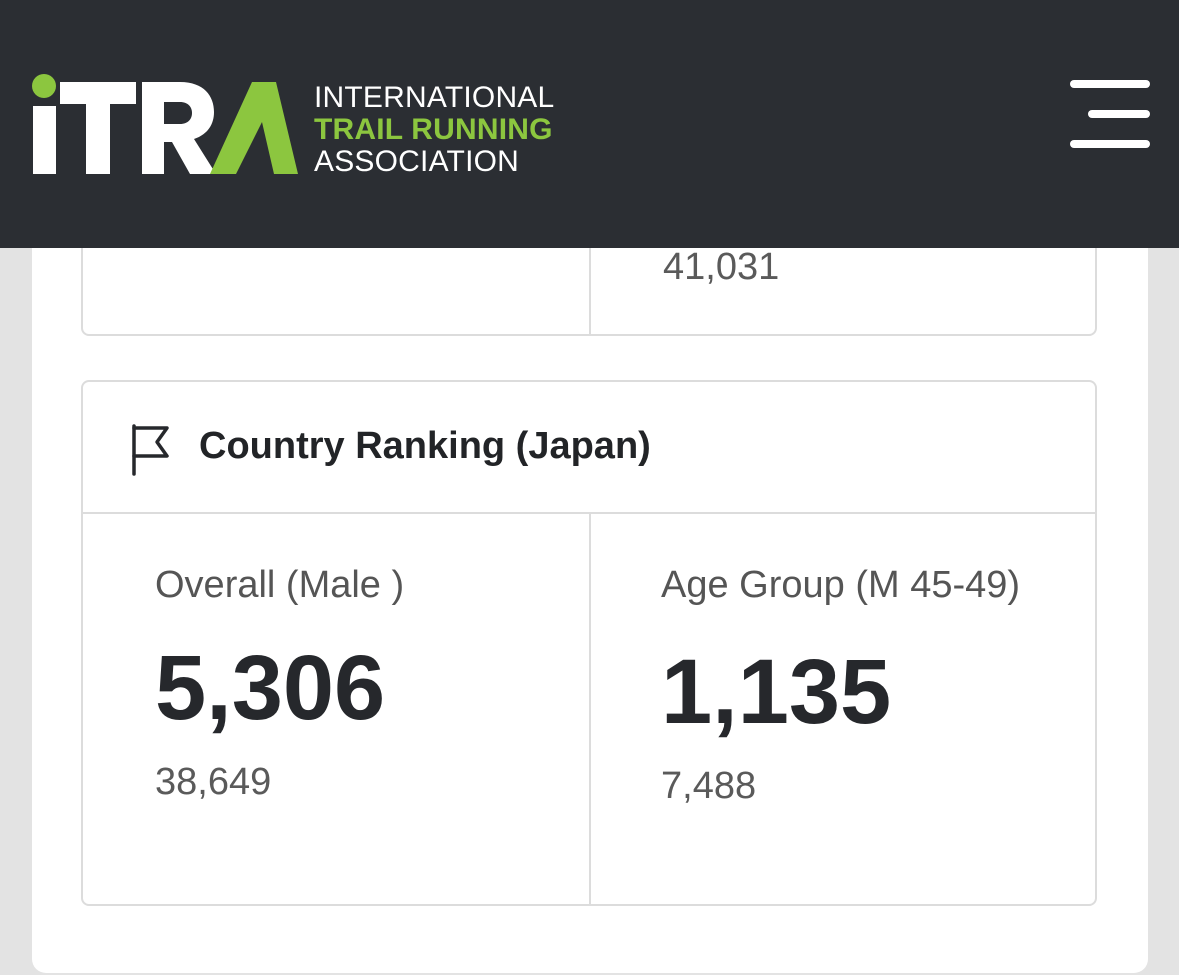 This screenshot has height=975, width=1179. Describe the element at coordinates (590, 709) in the screenshot. I see `column-divider` at that location.